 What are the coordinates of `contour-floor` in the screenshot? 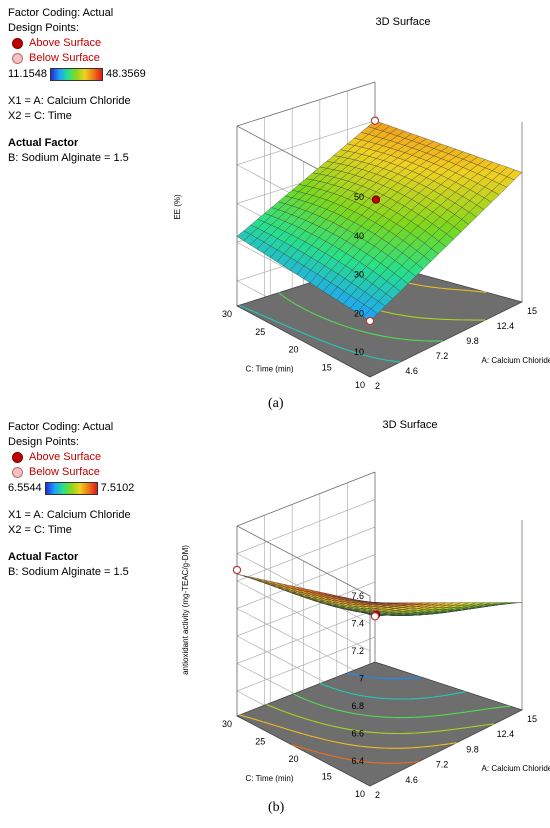 It's located at (380, 724).